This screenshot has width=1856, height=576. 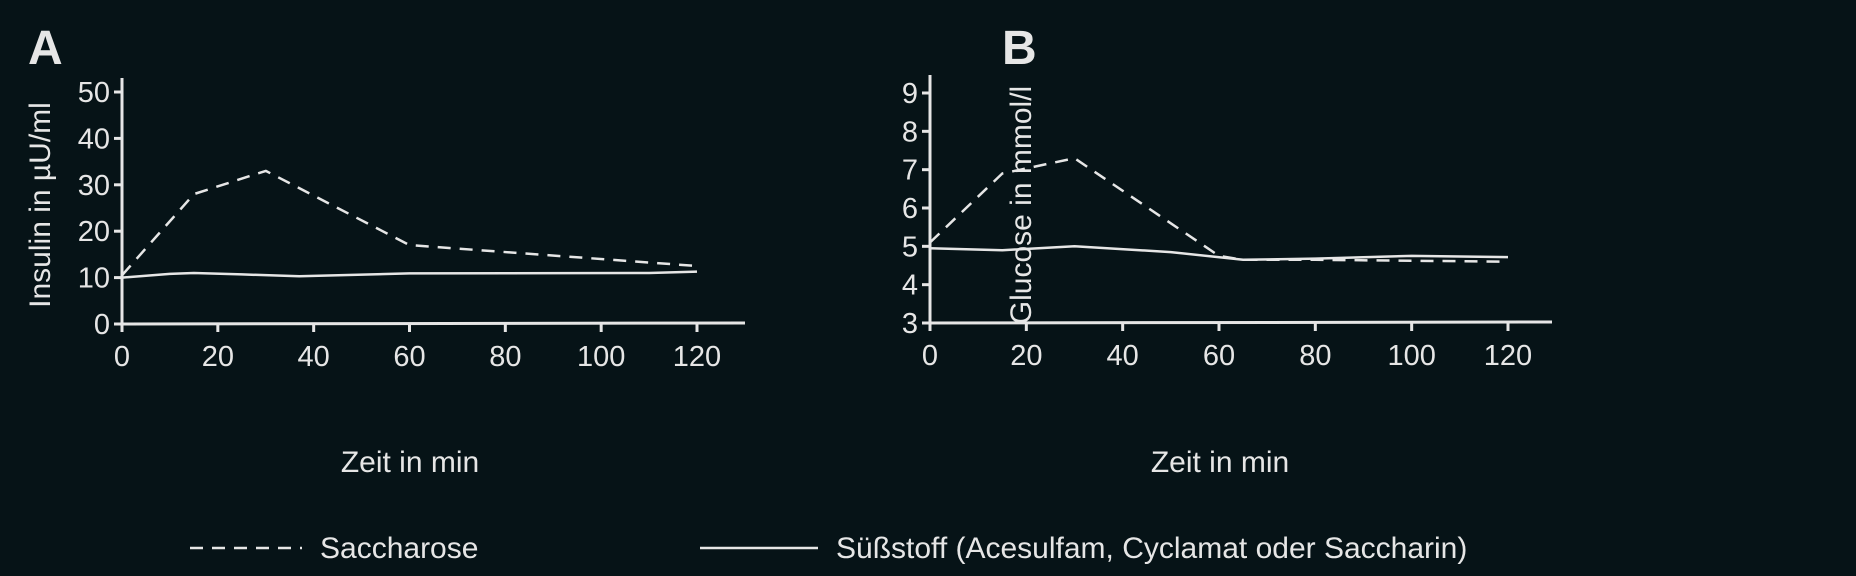 What do you see at coordinates (94, 279) in the screenshot?
I see `y-tick-label: 10` at bounding box center [94, 279].